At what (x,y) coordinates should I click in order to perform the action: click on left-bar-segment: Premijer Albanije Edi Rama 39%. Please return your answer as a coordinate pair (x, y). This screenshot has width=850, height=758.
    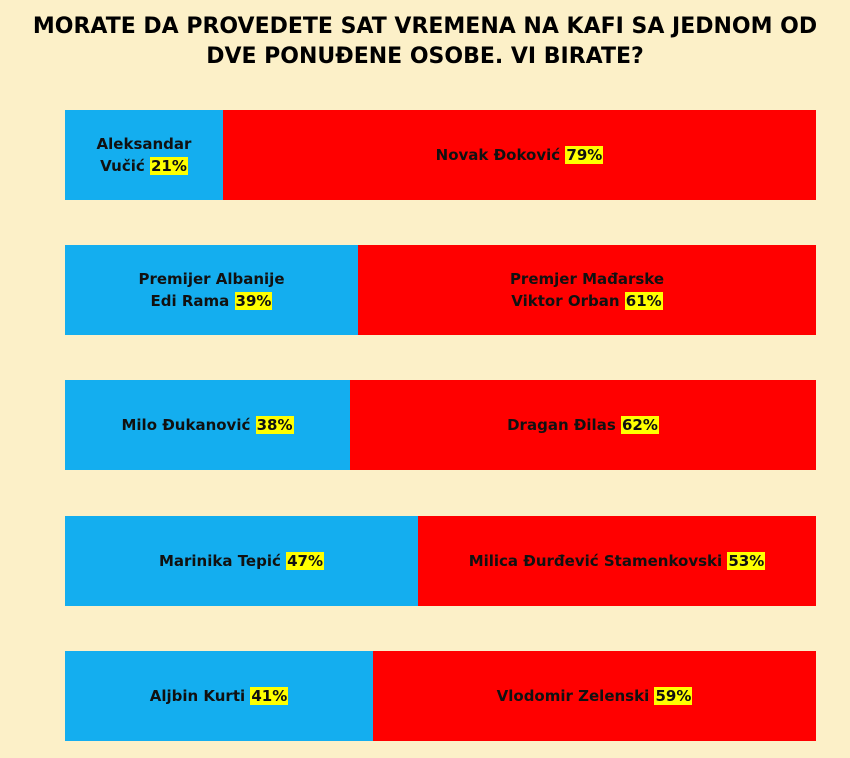
    Looking at the image, I should click on (211, 290).